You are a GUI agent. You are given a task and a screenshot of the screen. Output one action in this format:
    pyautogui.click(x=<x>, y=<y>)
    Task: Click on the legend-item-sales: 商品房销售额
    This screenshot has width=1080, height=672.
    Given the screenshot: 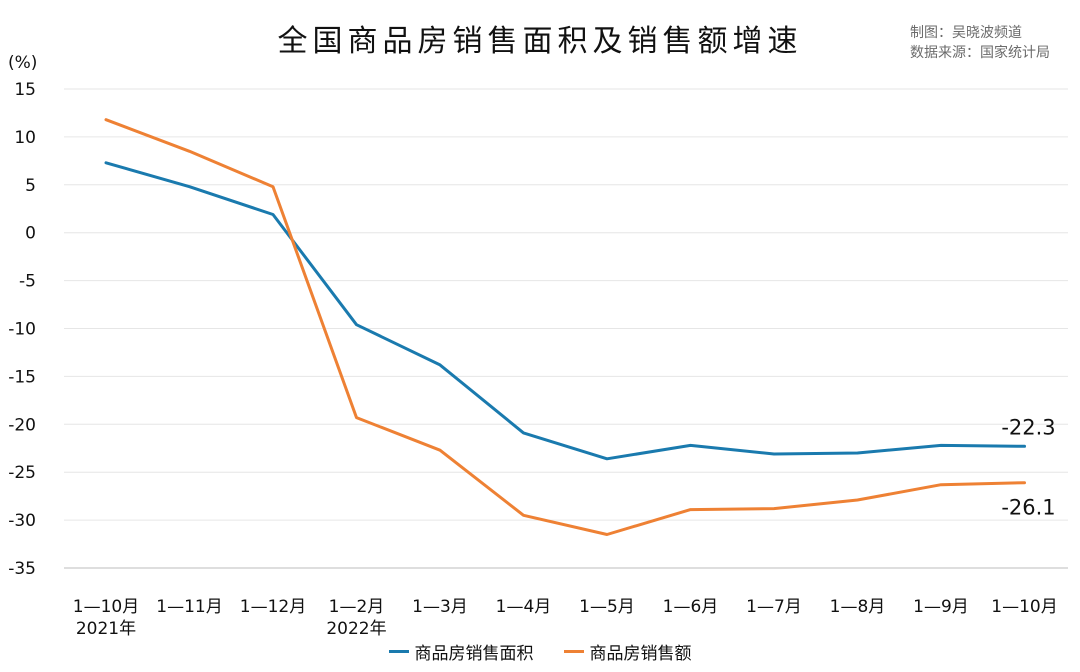 What is the action you would take?
    pyautogui.click(x=627, y=651)
    